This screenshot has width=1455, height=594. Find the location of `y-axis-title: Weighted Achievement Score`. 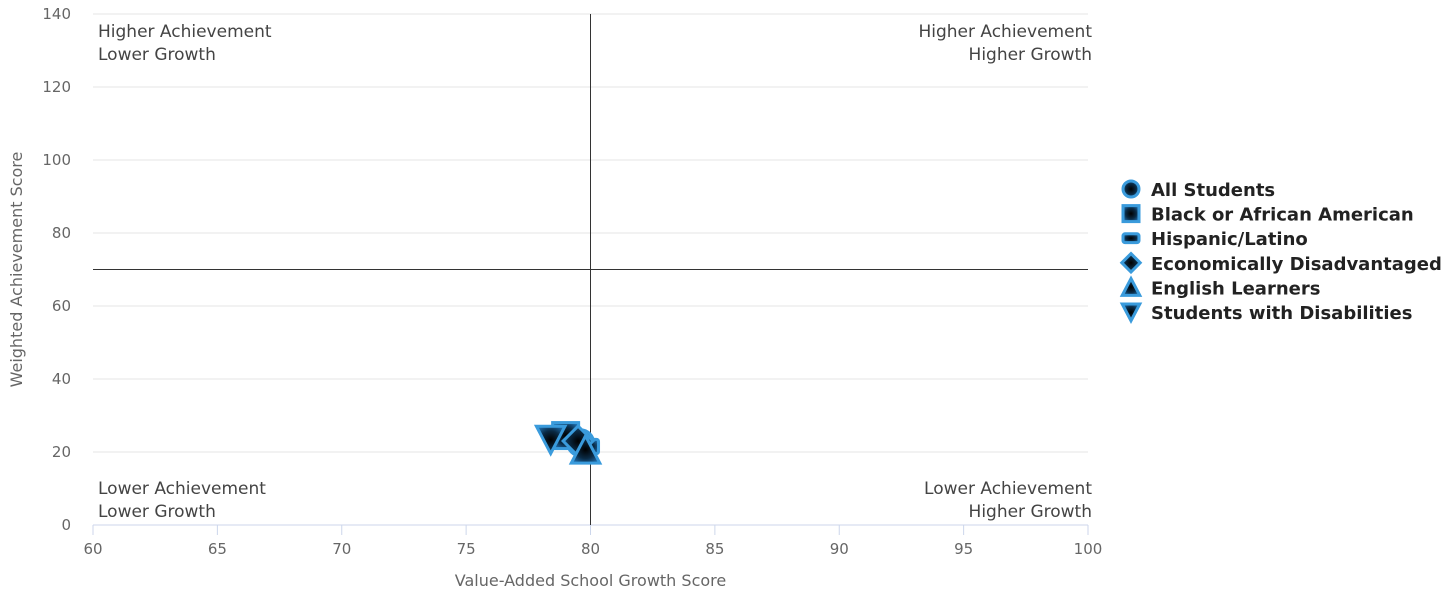

y-axis-title: Weighted Achievement Score is located at coordinates (16, 270).